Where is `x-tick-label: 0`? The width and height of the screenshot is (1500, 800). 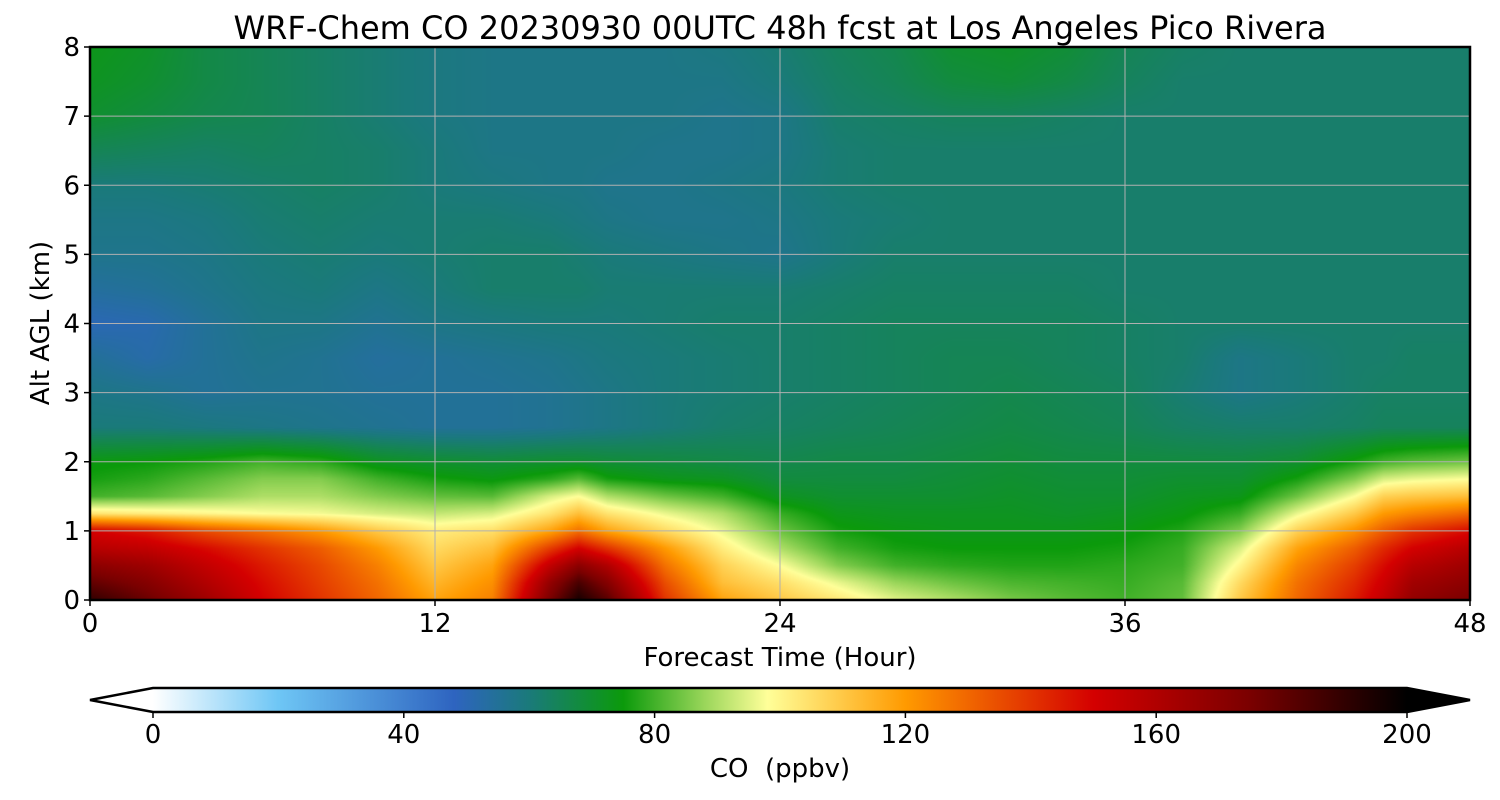
x-tick-label: 0 is located at coordinates (90, 624).